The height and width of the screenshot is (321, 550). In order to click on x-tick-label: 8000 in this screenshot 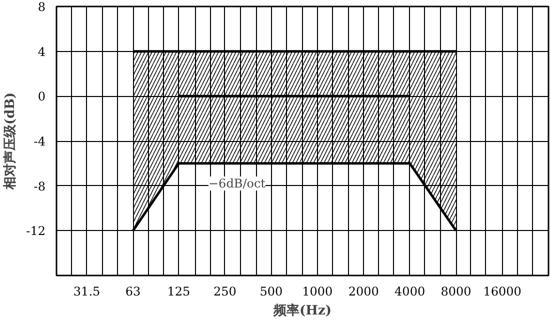, I will do `click(456, 291)`.